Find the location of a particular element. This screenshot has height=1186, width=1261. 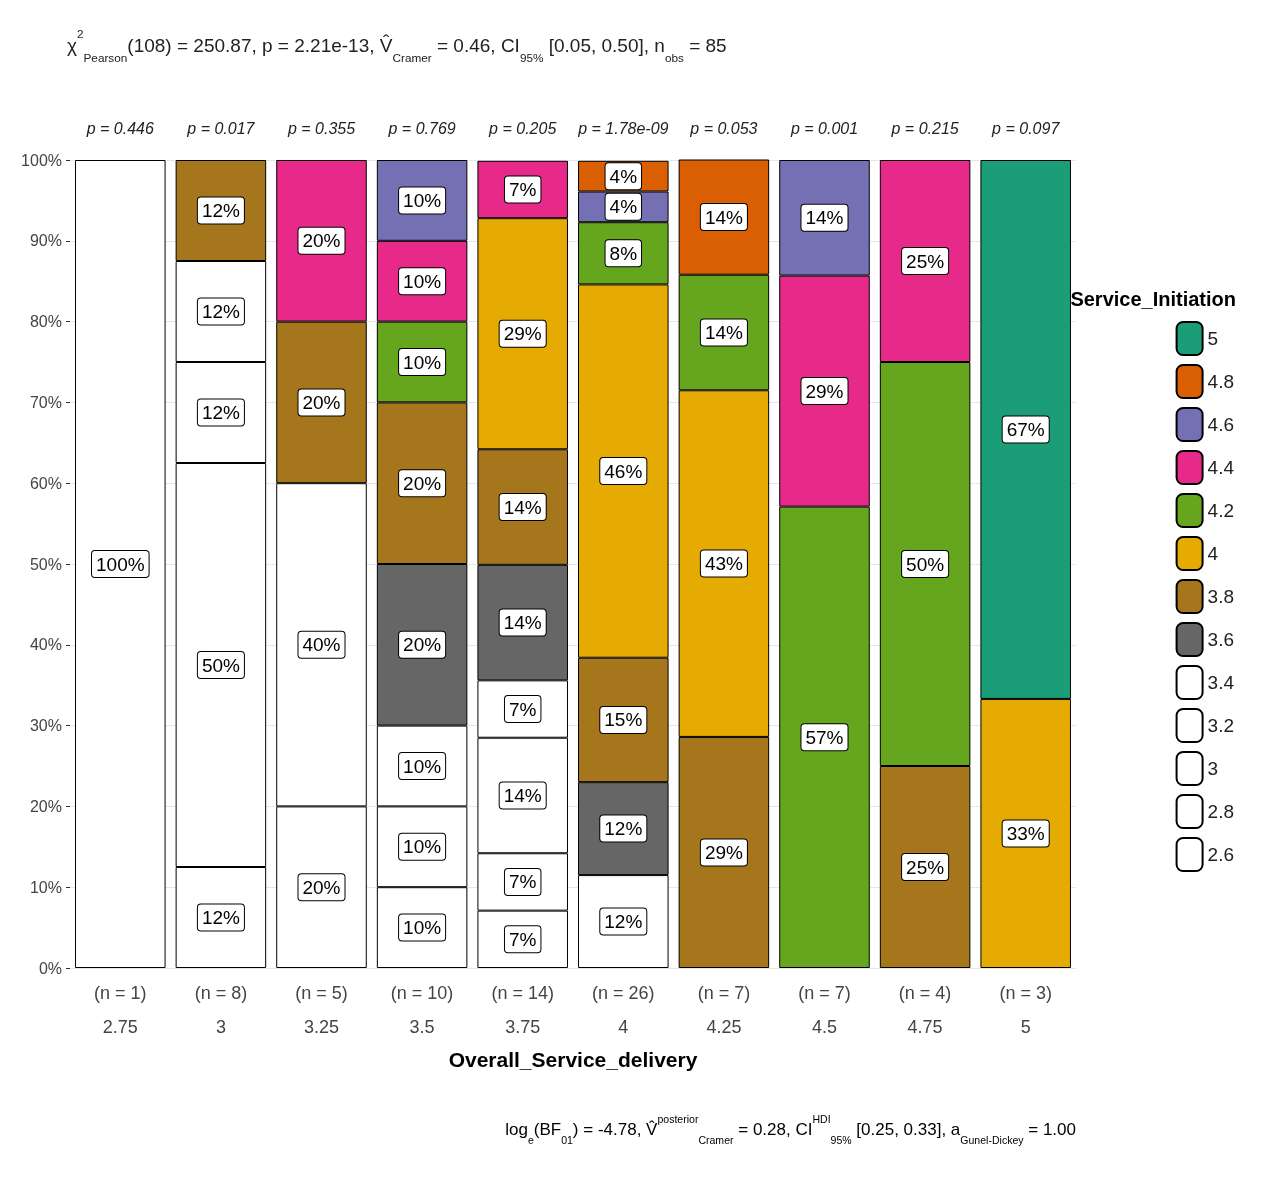

data-label: 33% is located at coordinates (1025, 833).